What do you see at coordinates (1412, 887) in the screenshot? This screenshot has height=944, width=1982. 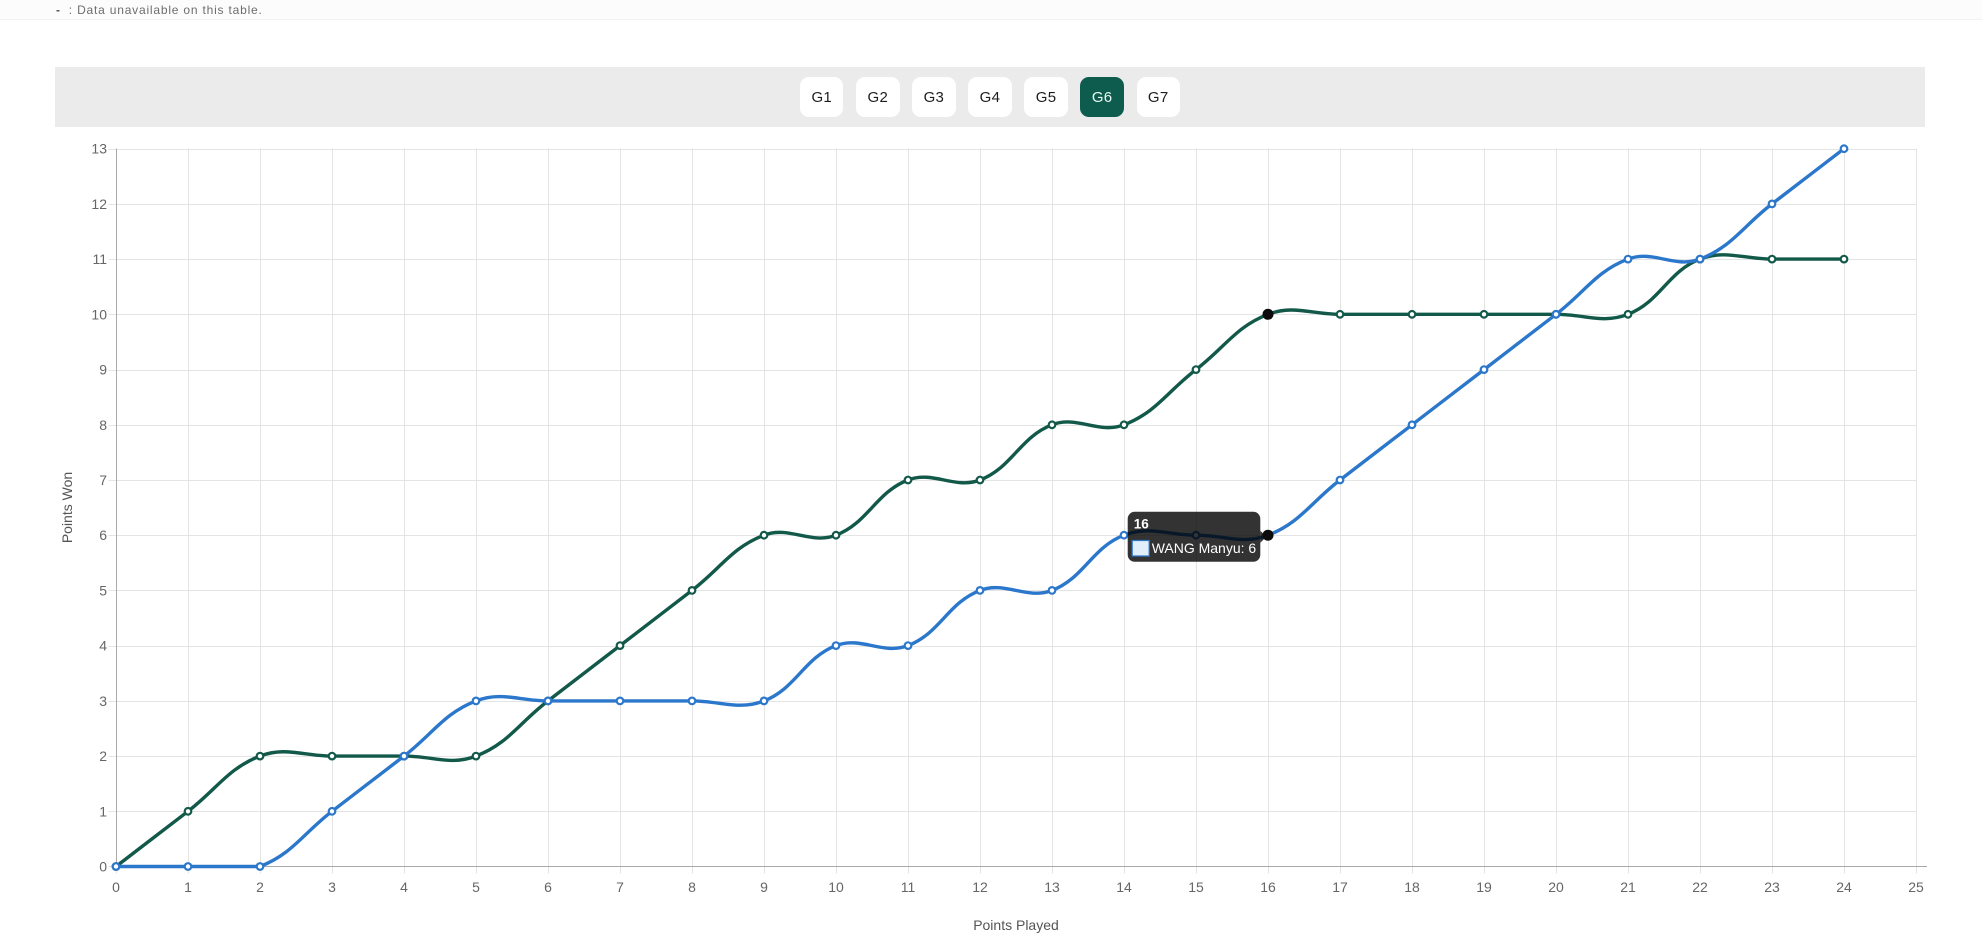 I see `svg-text: 18` at bounding box center [1412, 887].